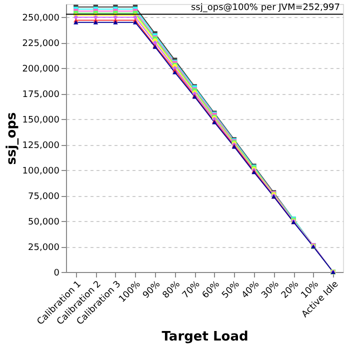 The height and width of the screenshot is (348, 348). I want to click on y-tick-label: 0, so click(57, 273).